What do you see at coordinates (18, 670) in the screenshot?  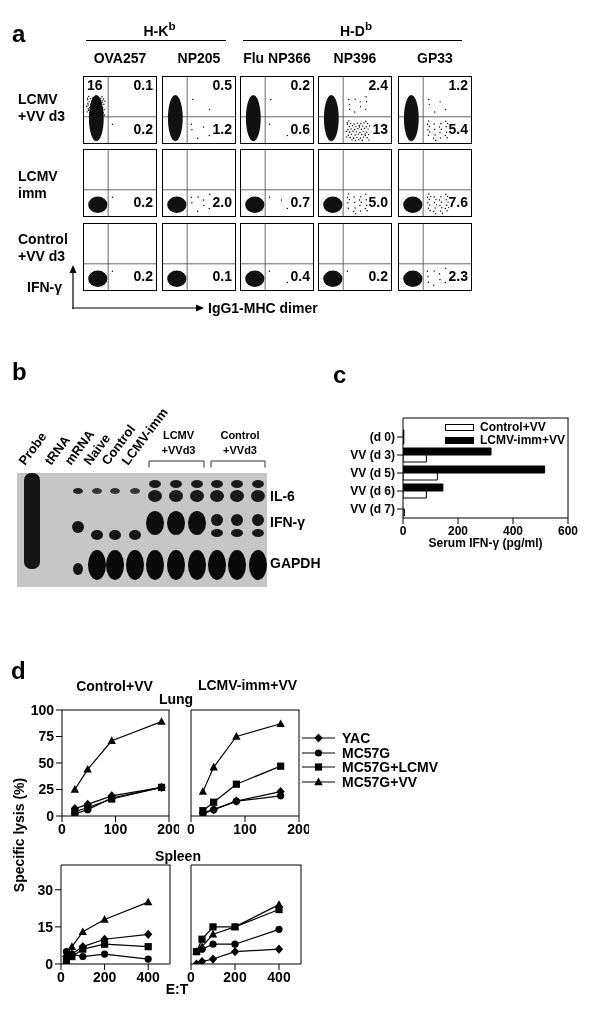 I see `chart-title: d` at bounding box center [18, 670].